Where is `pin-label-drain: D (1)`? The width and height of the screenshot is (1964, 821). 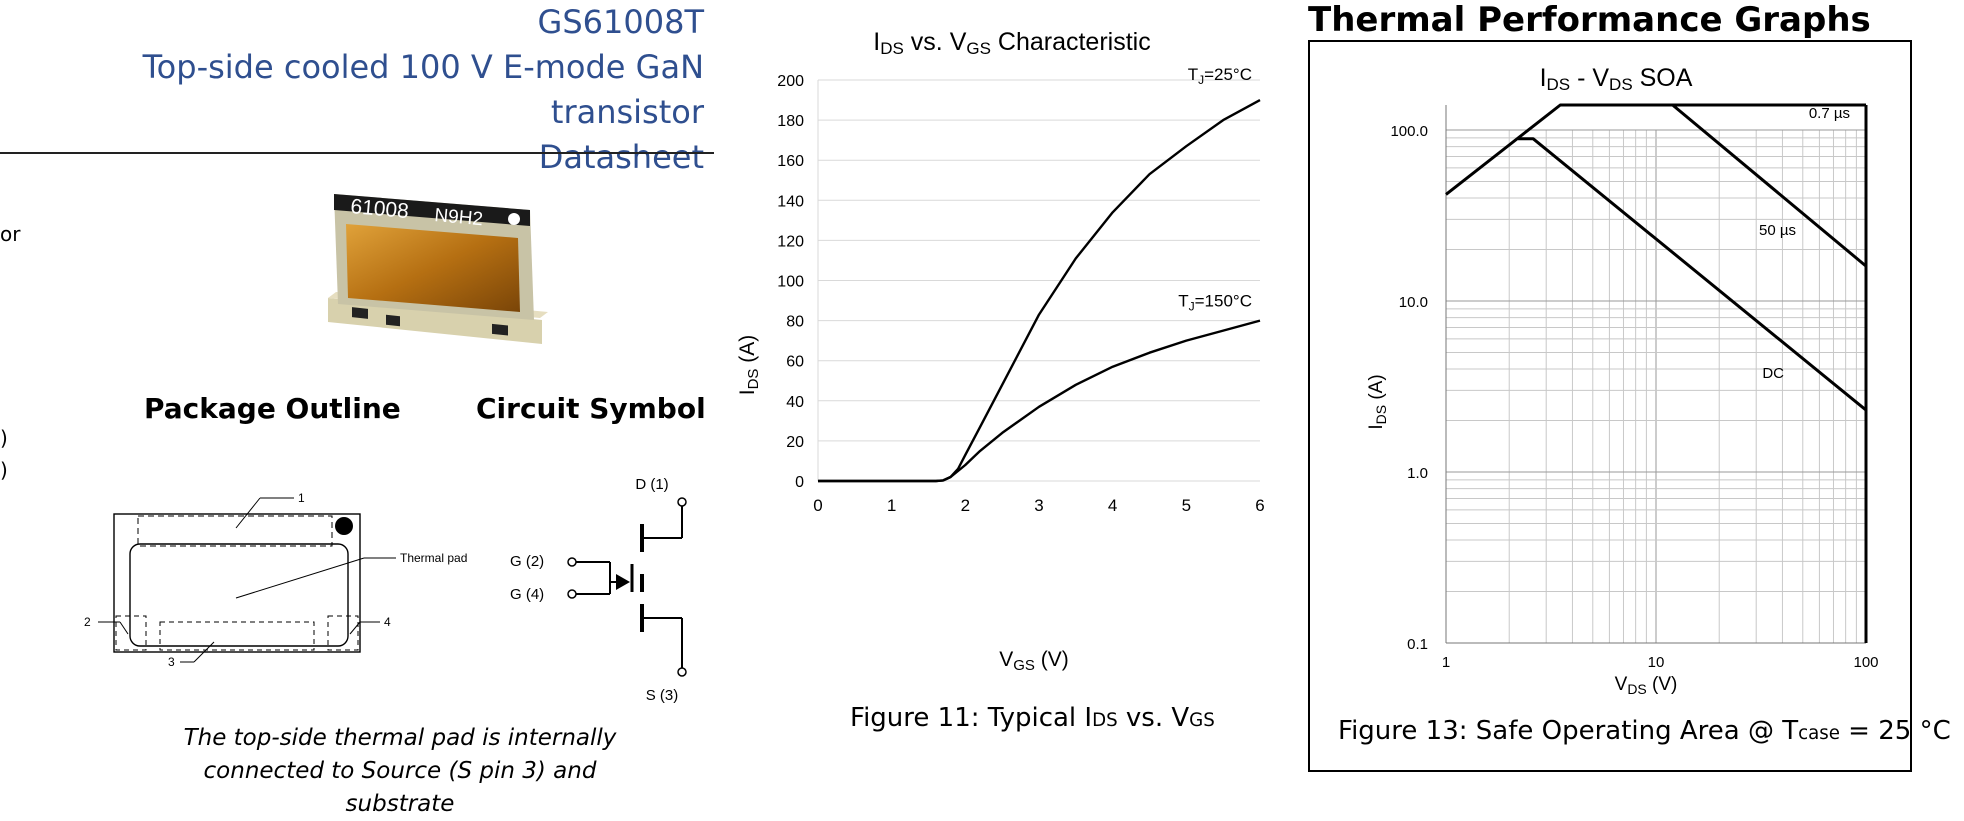
pin-label-drain: D (1) is located at coordinates (651, 484).